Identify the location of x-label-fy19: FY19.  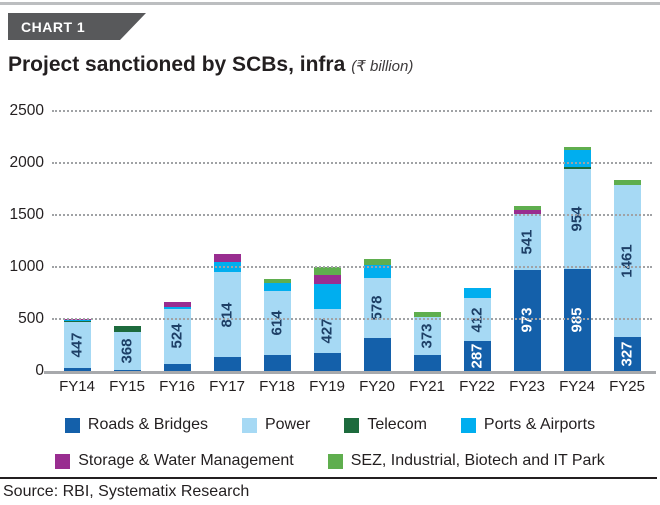
(327, 386).